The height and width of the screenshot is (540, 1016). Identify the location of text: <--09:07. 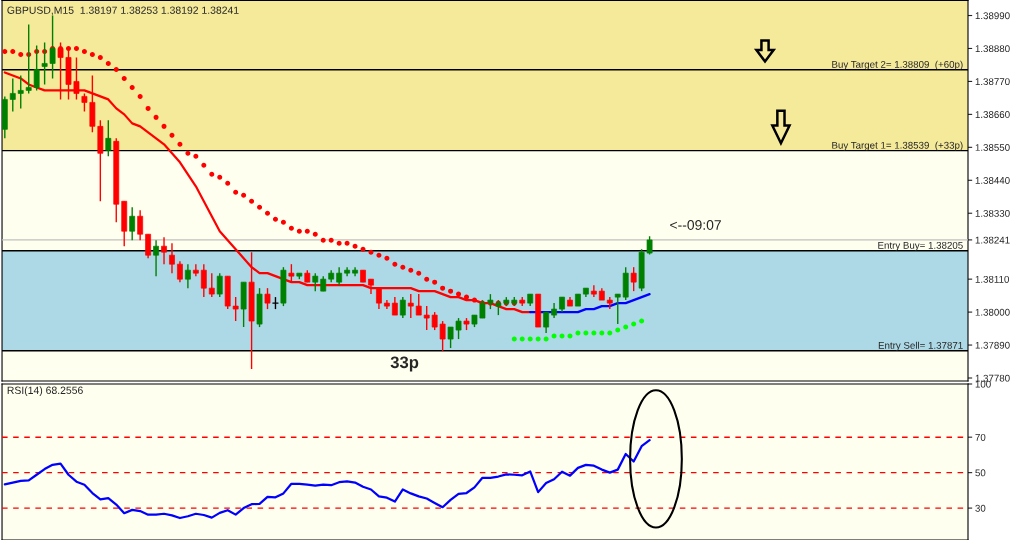
(695, 225).